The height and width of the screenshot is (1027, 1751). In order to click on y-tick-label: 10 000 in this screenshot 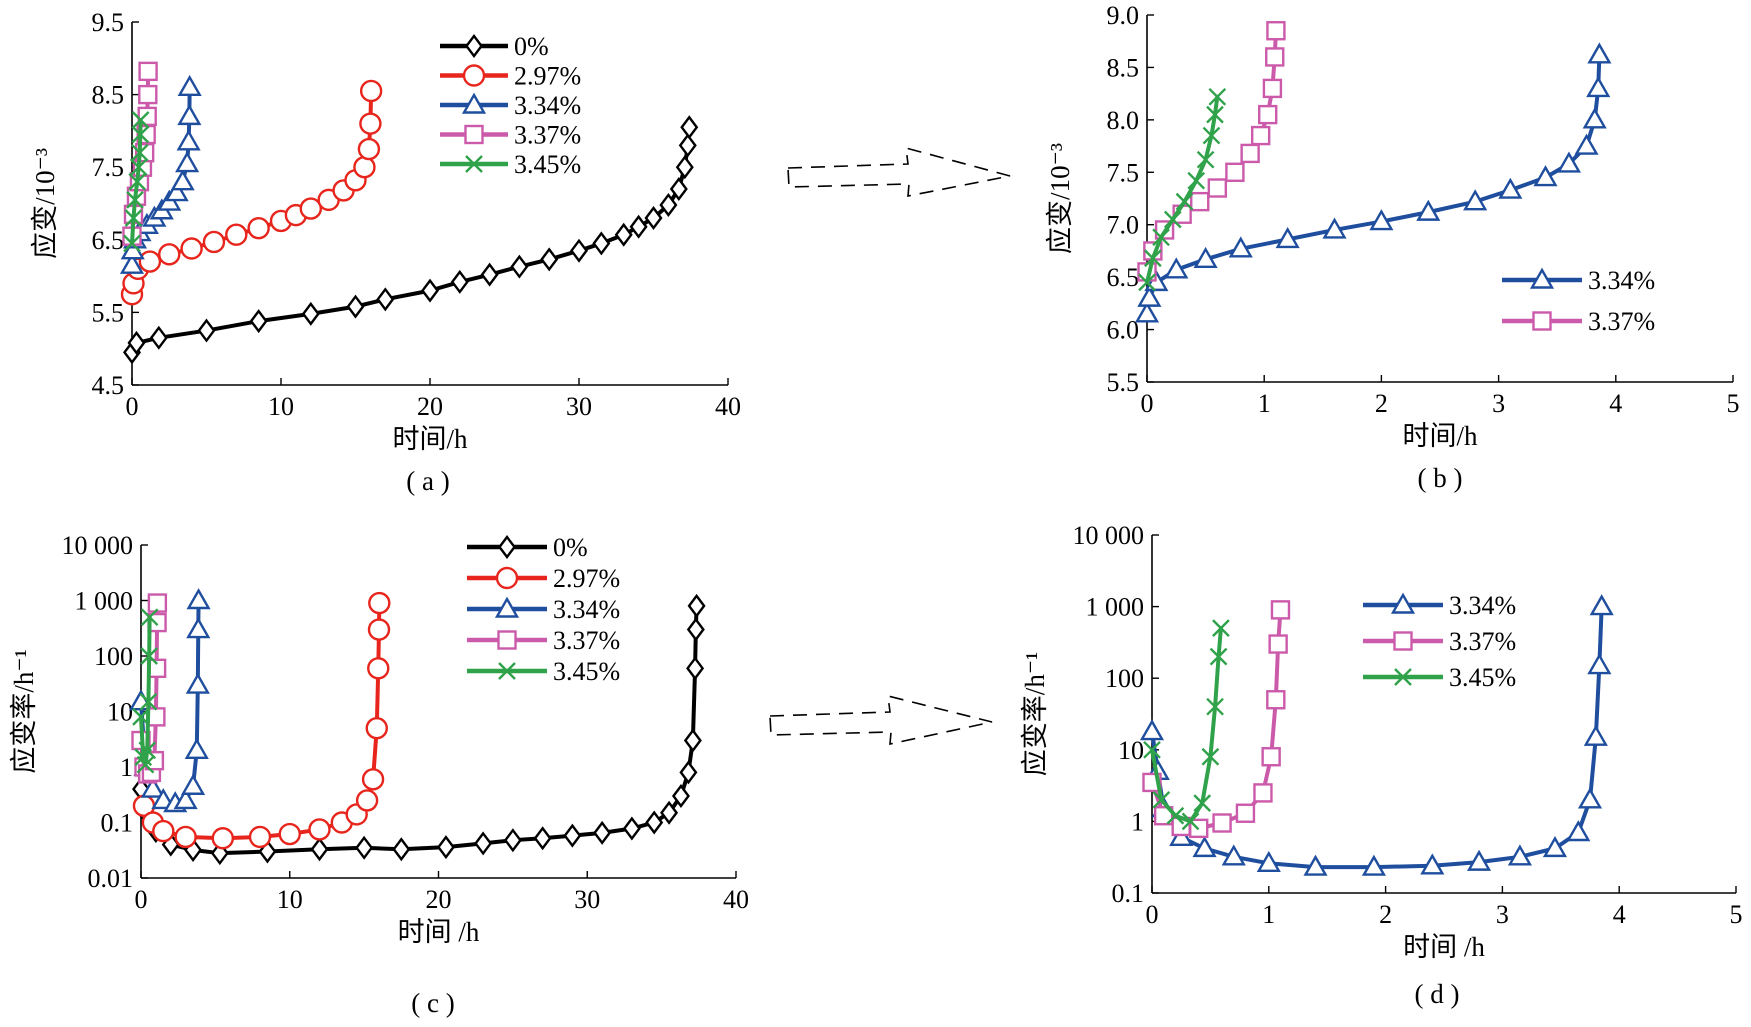, I will do `click(1109, 535)`.